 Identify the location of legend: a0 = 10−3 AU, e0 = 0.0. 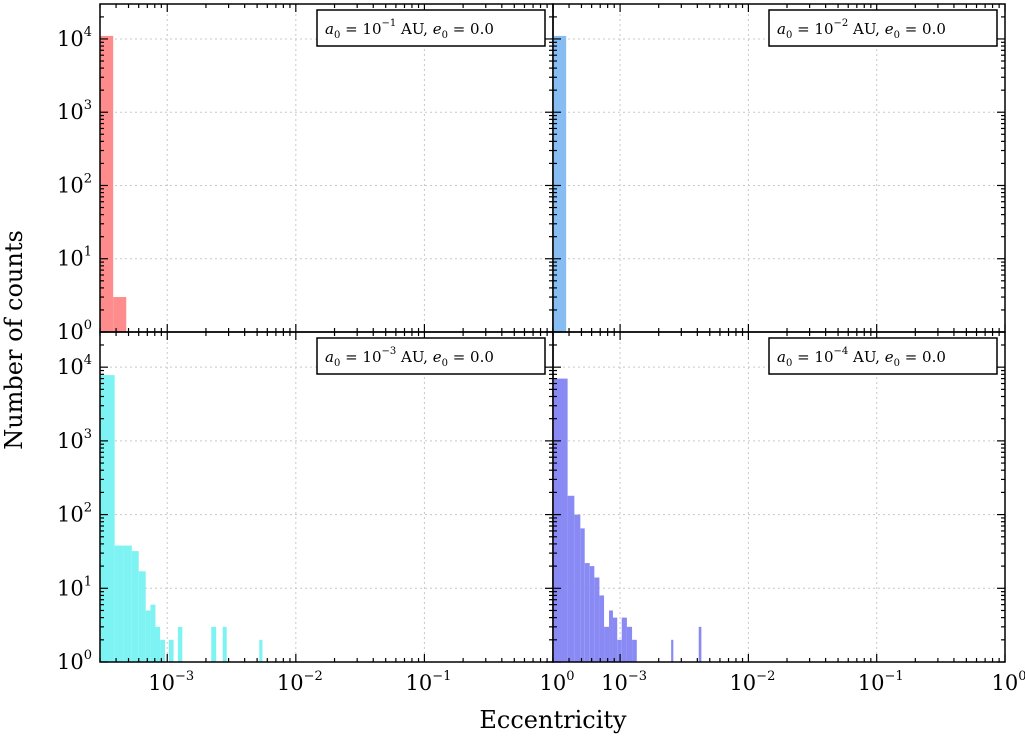
(431, 356).